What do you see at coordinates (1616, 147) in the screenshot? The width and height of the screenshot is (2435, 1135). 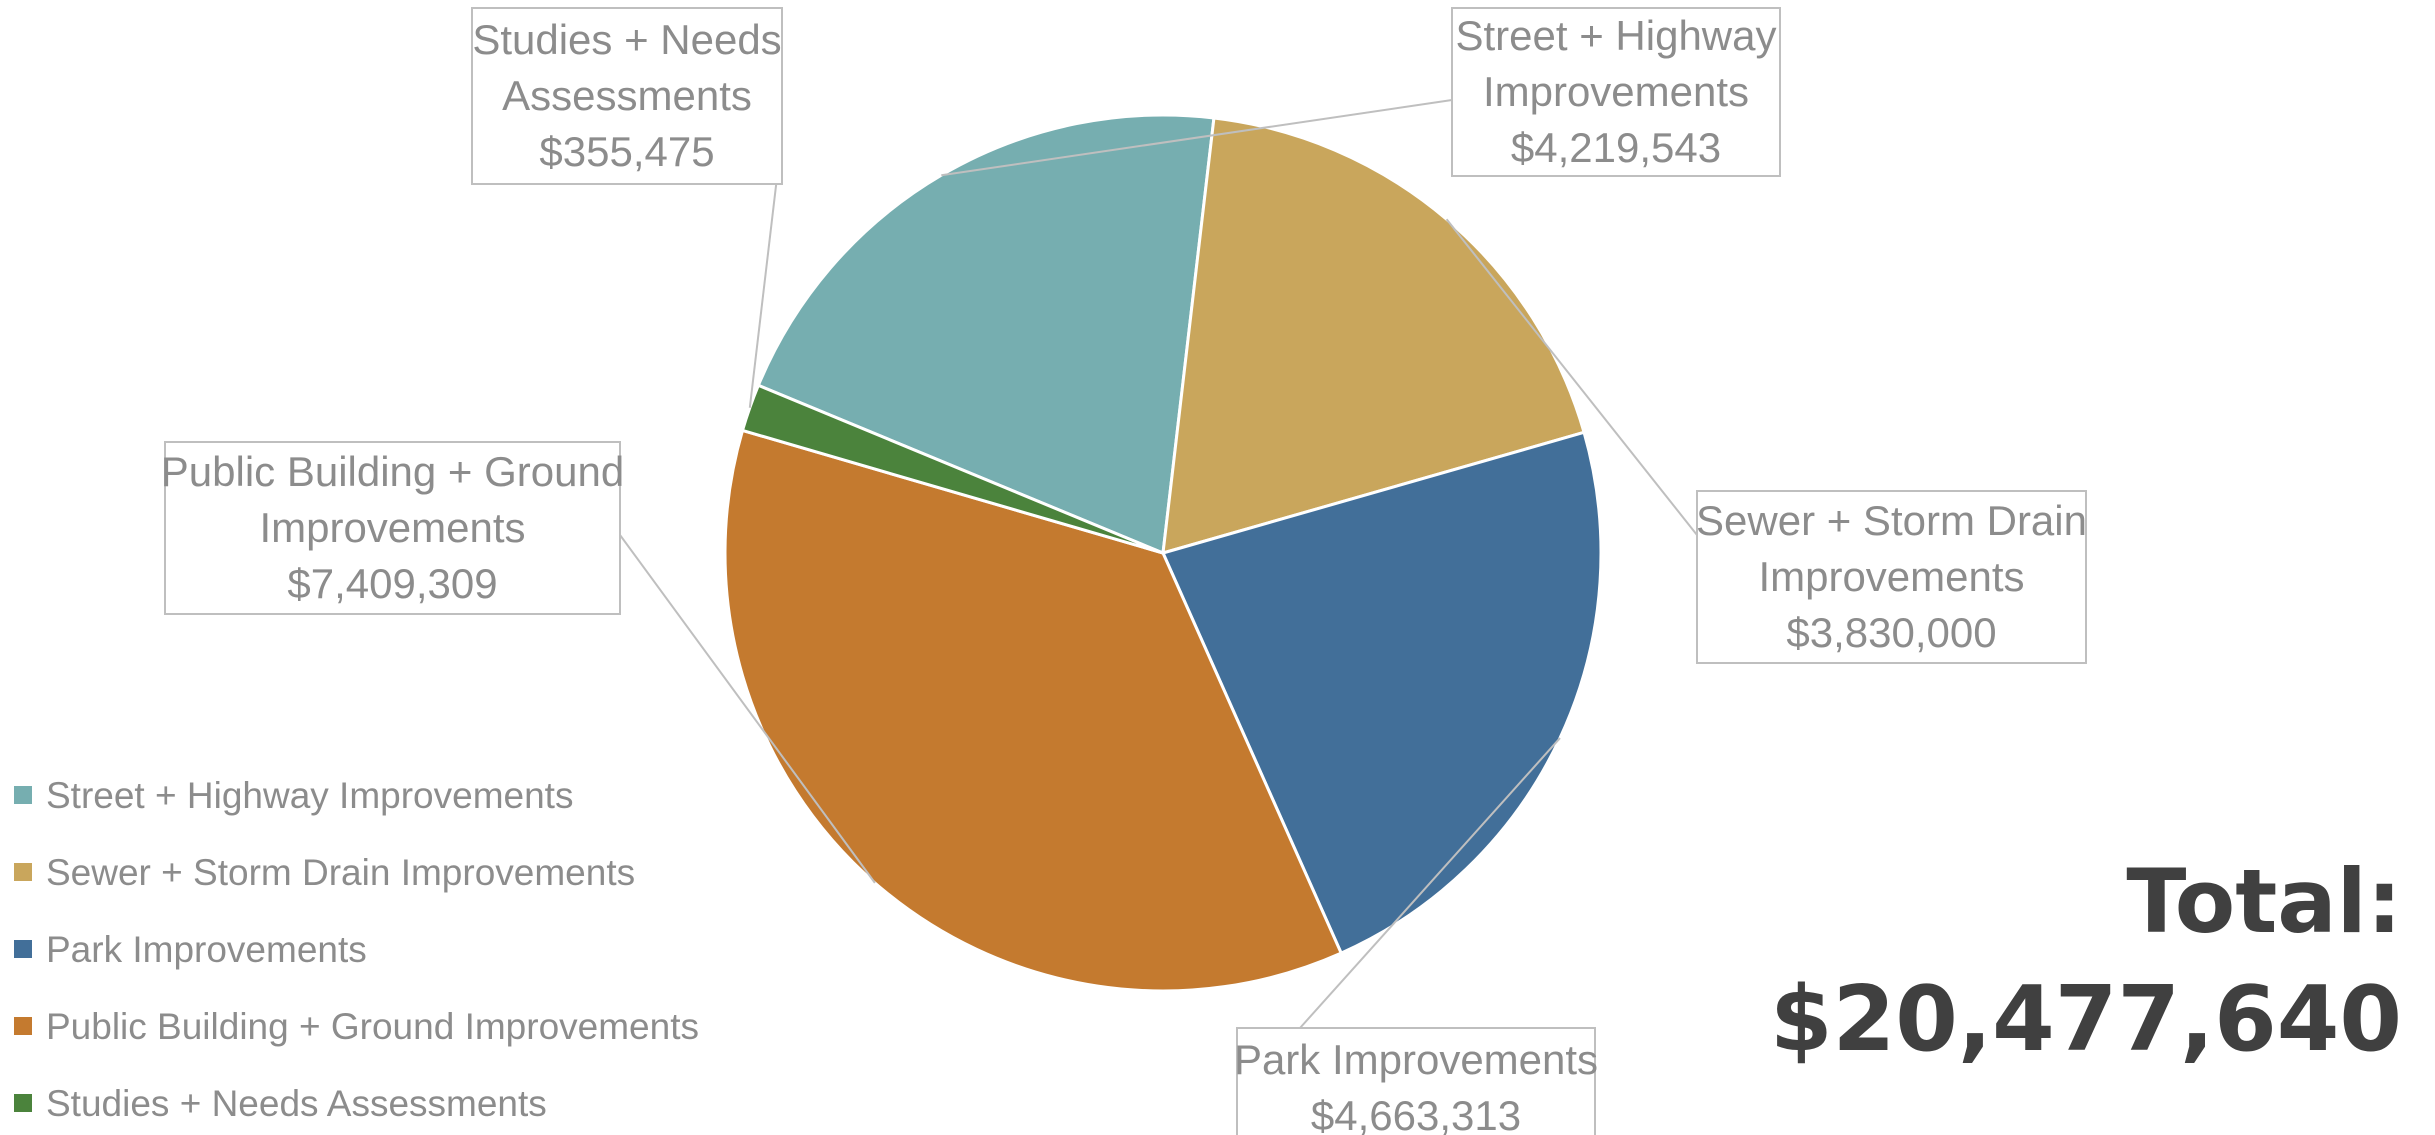 I see `callout-value: $4,219,543` at bounding box center [1616, 147].